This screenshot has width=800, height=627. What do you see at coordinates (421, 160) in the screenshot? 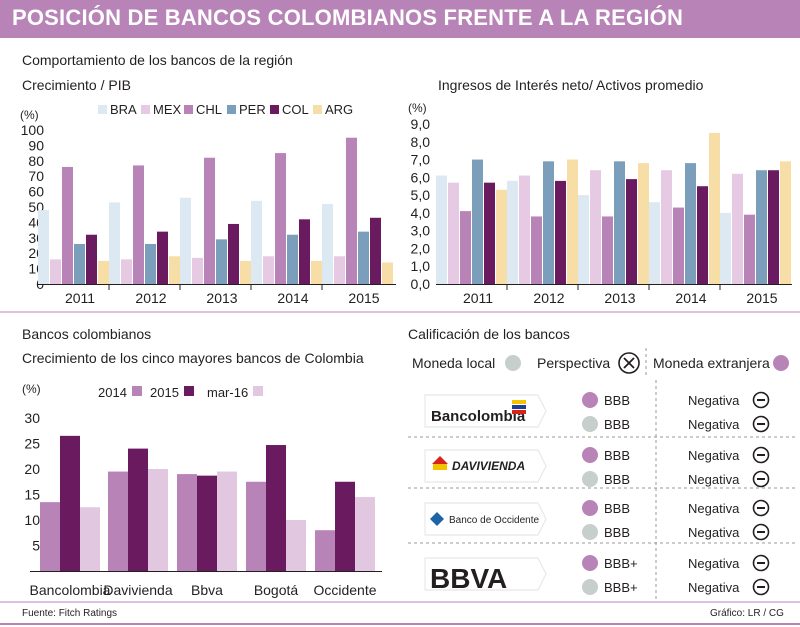
I see `y-tick-label: 7,0` at bounding box center [421, 160].